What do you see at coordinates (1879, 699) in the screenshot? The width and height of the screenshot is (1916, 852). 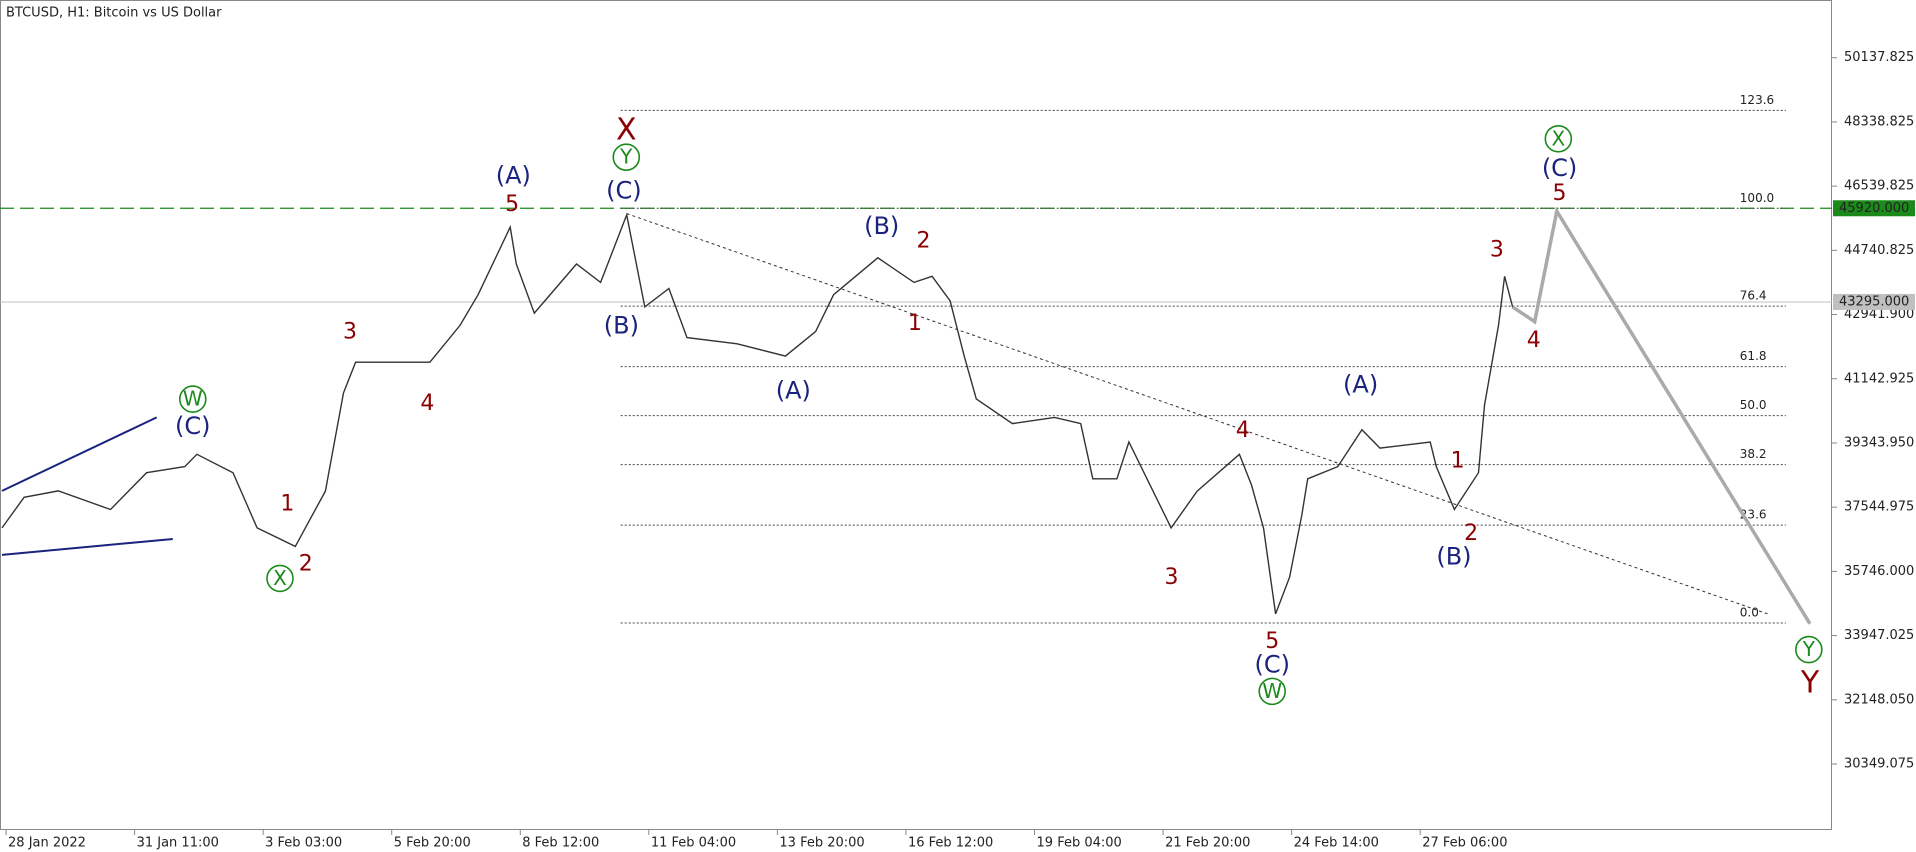 I see `y-tick-label: 32148.050` at bounding box center [1879, 699].